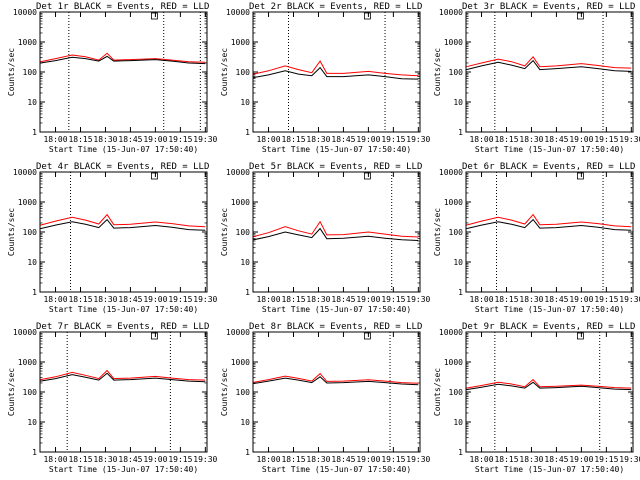 This screenshot has height=480, width=640. I want to click on chart-title: Det 1r BLACK = Events, RED = LLD, so click(122, 7).